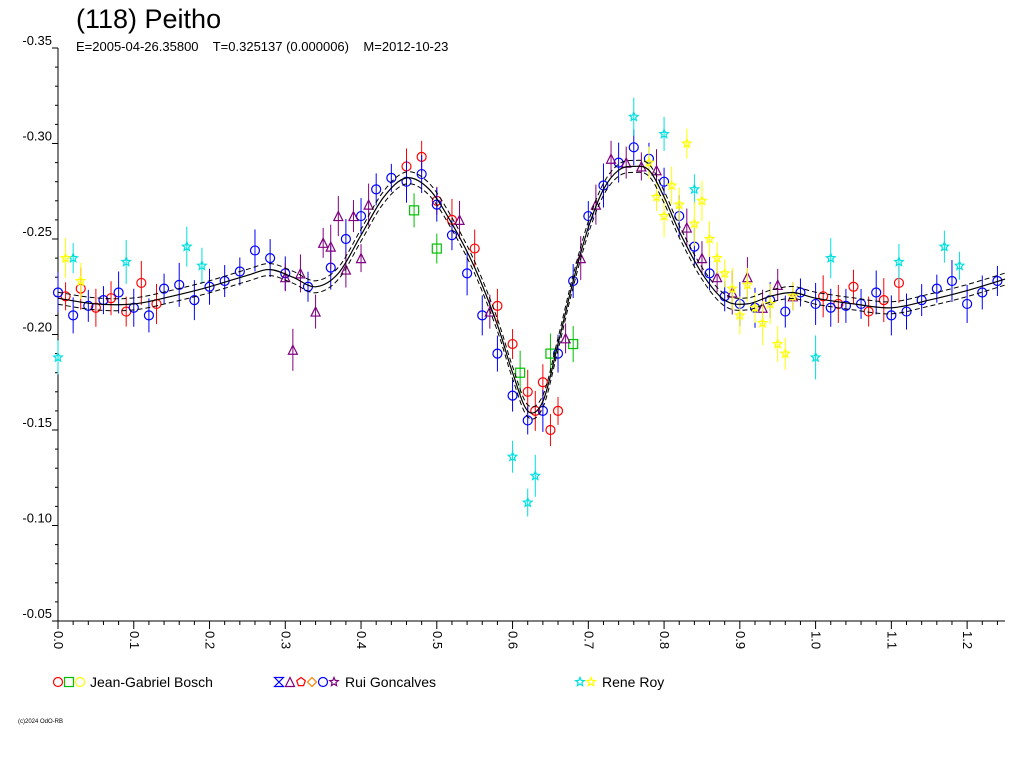  Describe the element at coordinates (290, 682) in the screenshot. I see `legend-symbol-triangle-icon` at that location.